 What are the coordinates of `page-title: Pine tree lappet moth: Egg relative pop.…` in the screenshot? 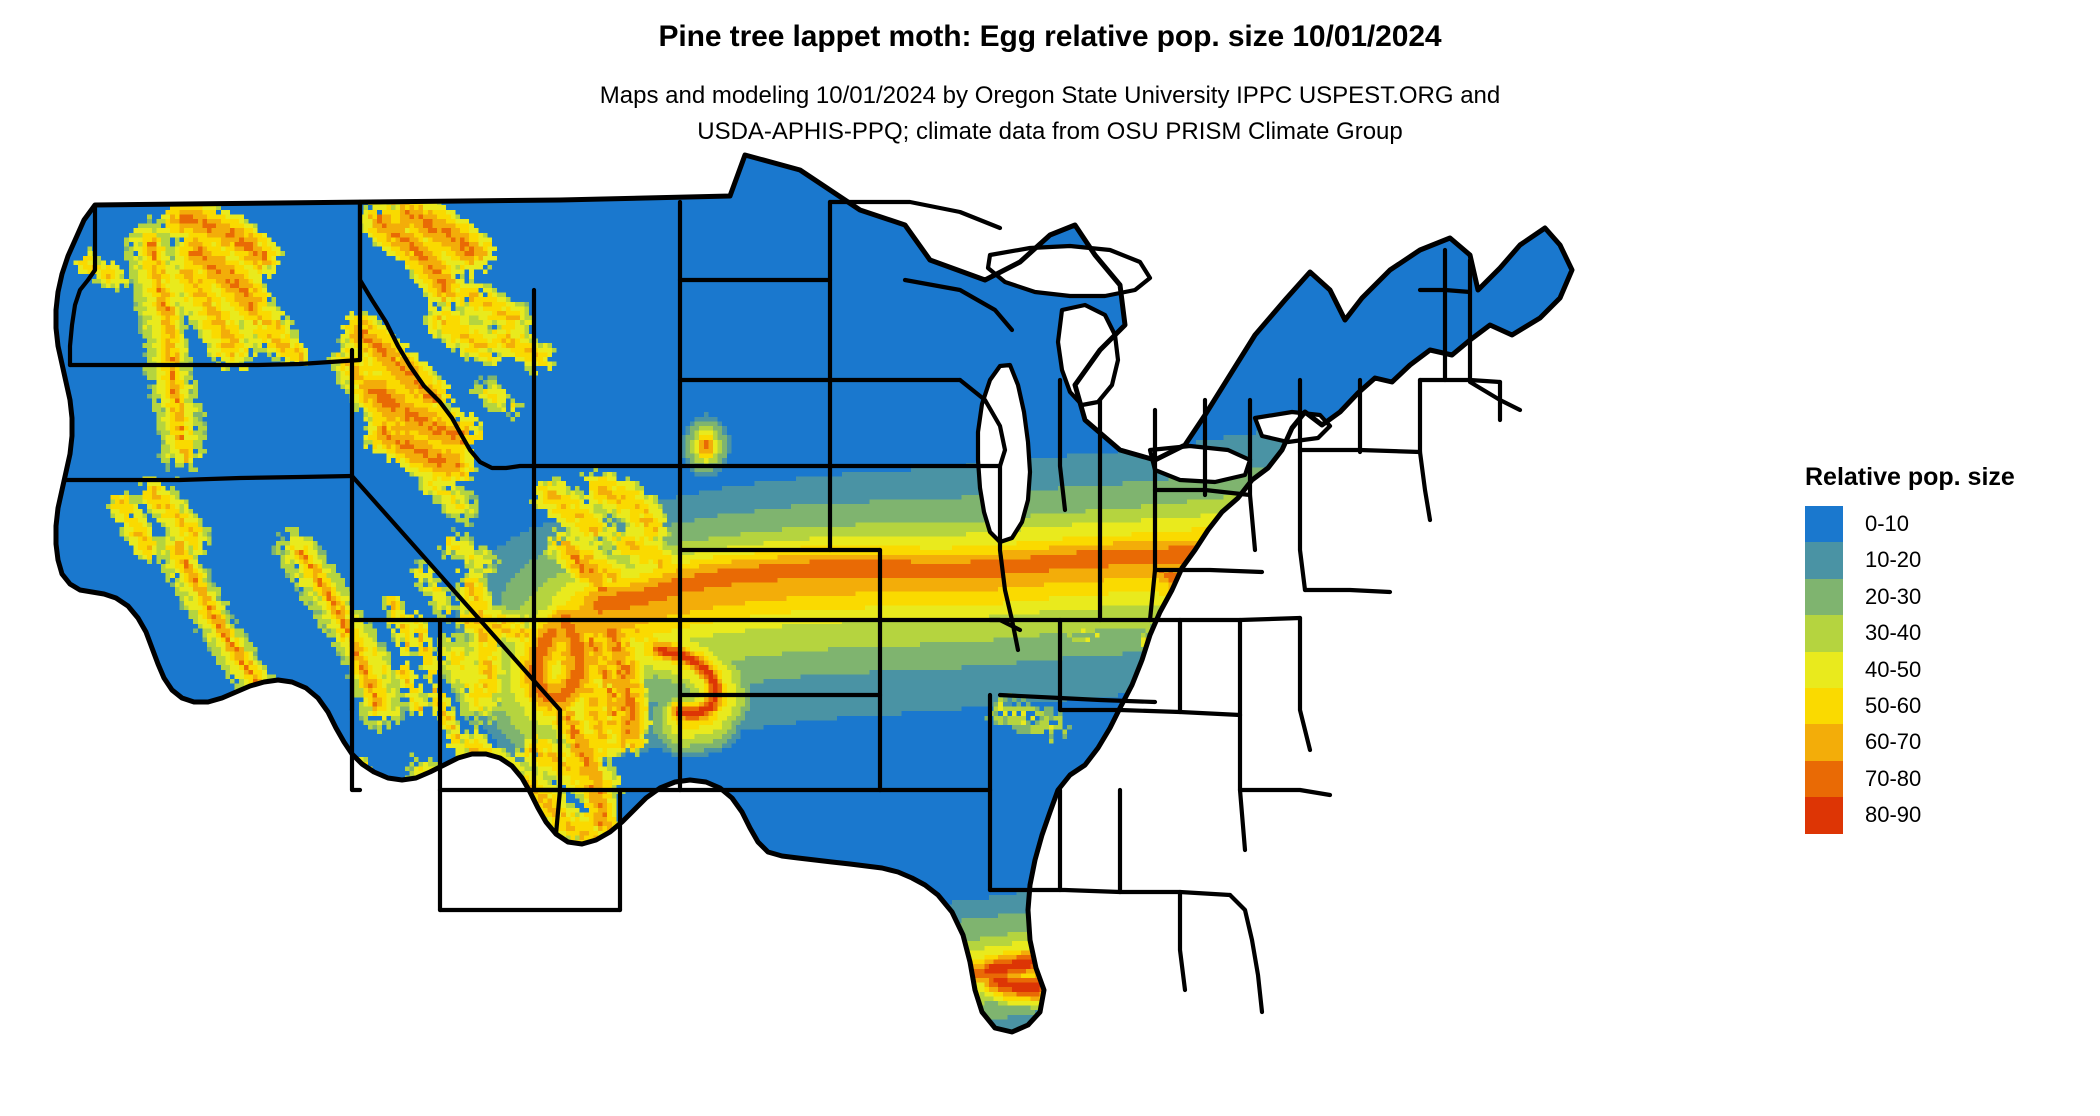 It's located at (1050, 36).